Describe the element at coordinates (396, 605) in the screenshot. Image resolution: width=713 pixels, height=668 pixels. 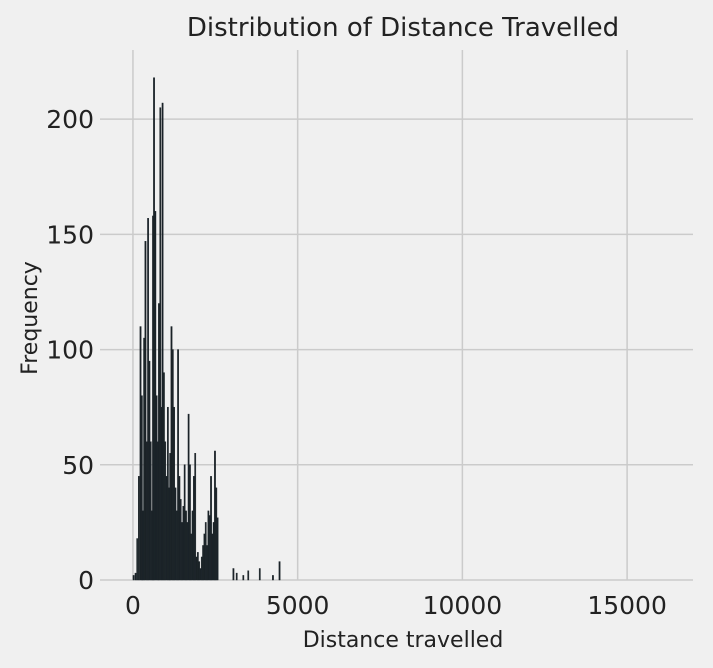
I see `x-tick-labels: 0 5000 10000 15000` at that location.